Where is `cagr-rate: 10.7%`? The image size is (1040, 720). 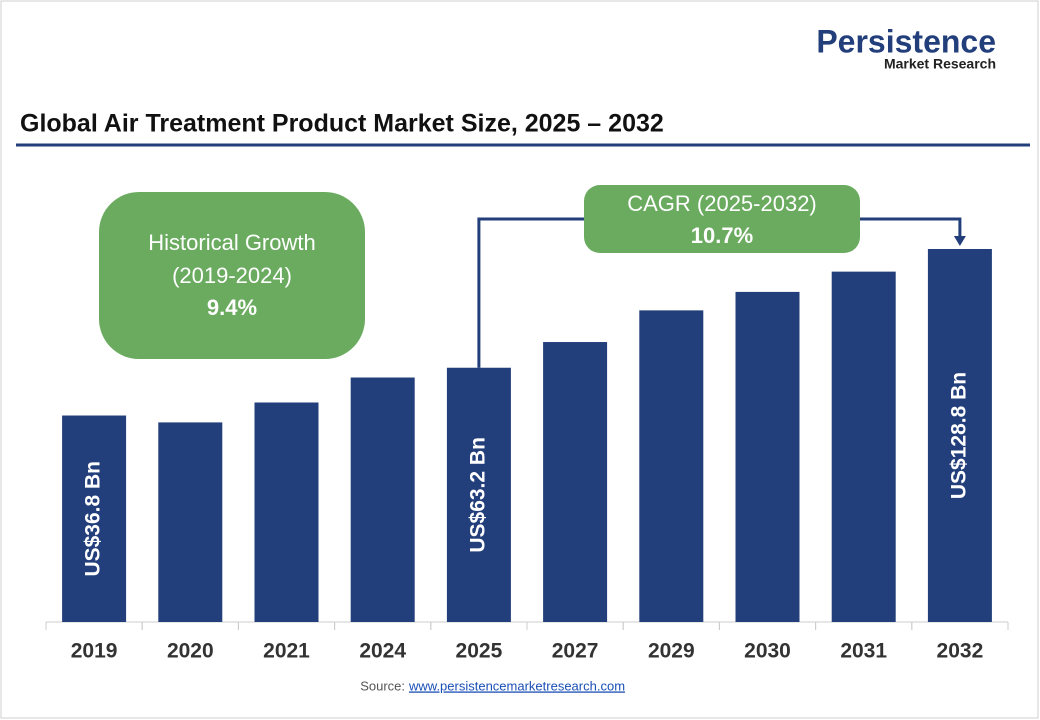
cagr-rate: 10.7% is located at coordinates (722, 235).